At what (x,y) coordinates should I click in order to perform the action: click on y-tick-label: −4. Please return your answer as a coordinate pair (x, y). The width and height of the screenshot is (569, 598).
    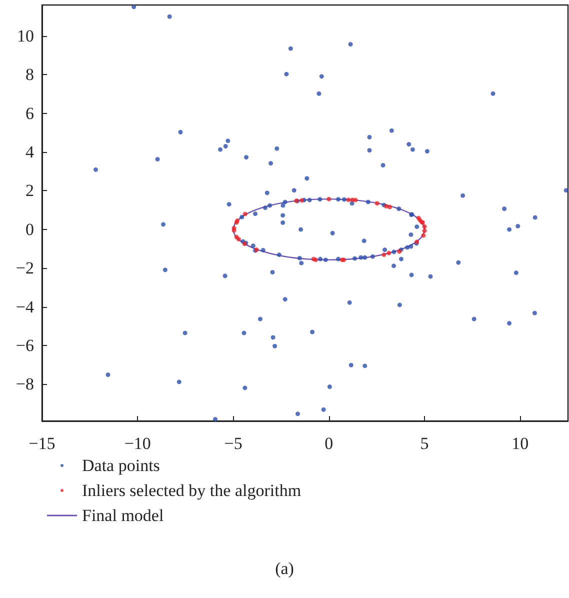
    Looking at the image, I should click on (25, 306).